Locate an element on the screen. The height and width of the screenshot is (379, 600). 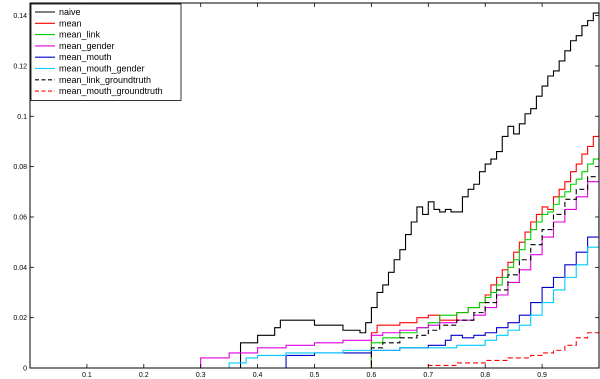
y-tick-label: 0.1 is located at coordinates (22, 117).